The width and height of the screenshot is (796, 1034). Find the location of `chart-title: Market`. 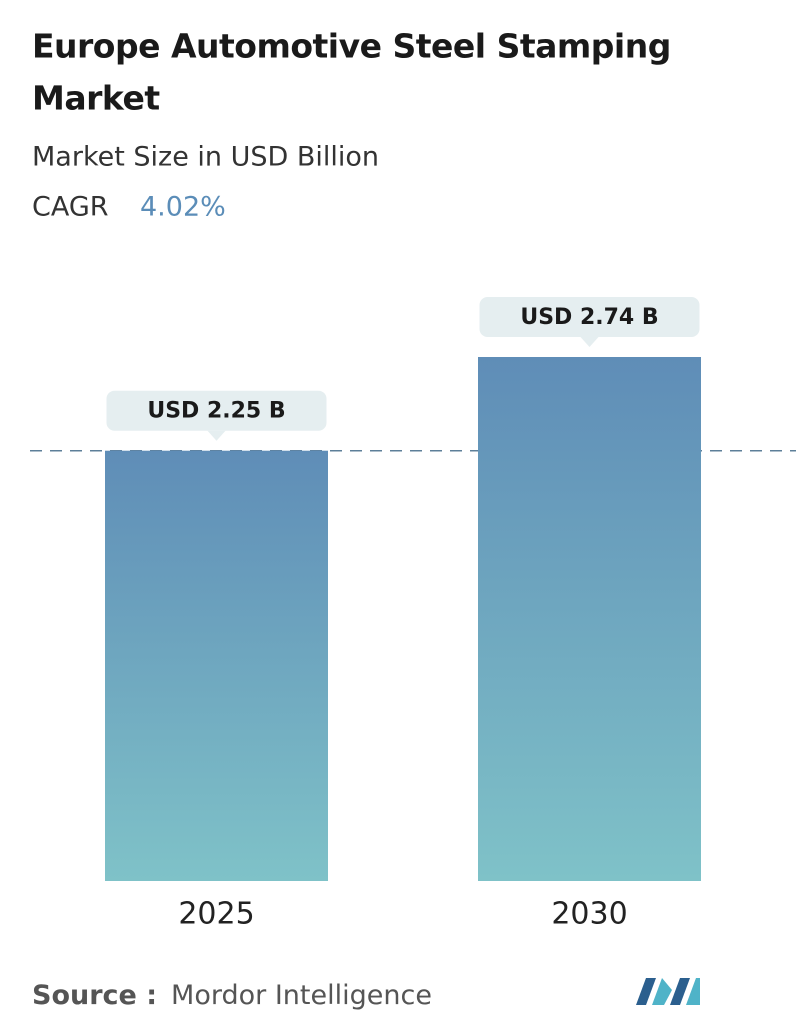

chart-title: Market is located at coordinates (96, 98).